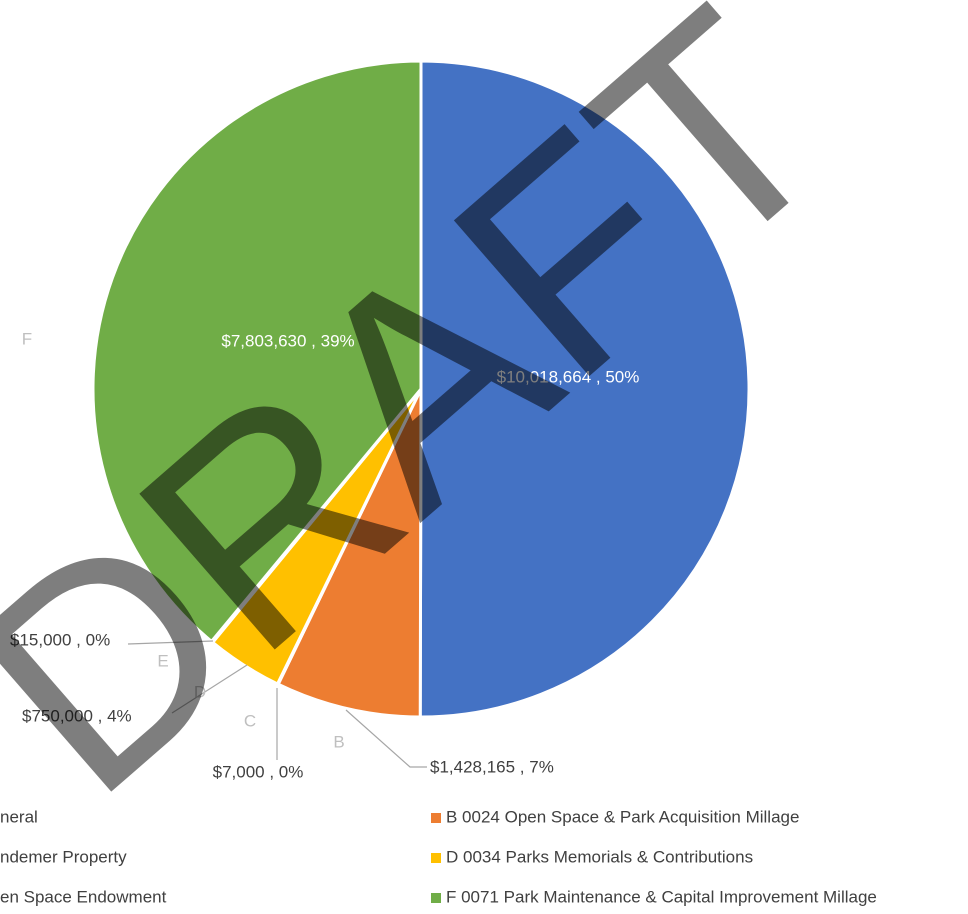  Describe the element at coordinates (27, 338) in the screenshot. I see `category-label: F` at that location.